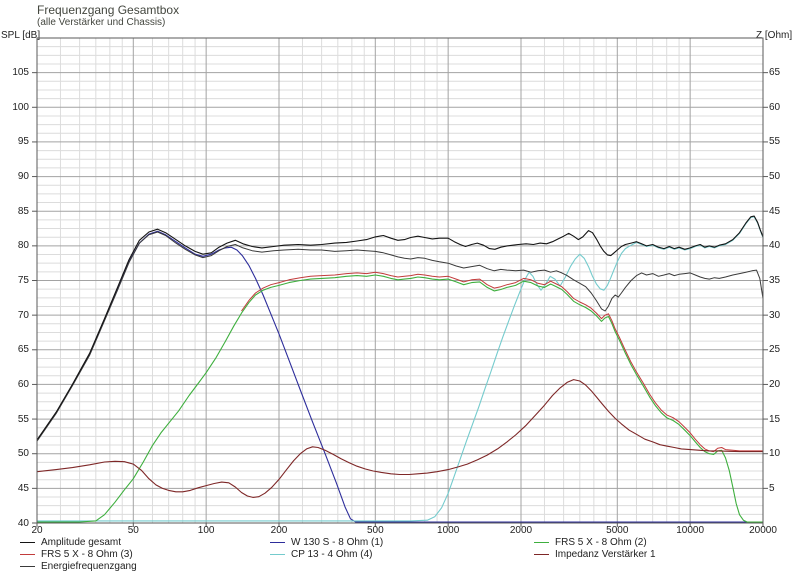 The image size is (800, 573). I want to click on x-axis-tick-label: 10000, so click(690, 530).